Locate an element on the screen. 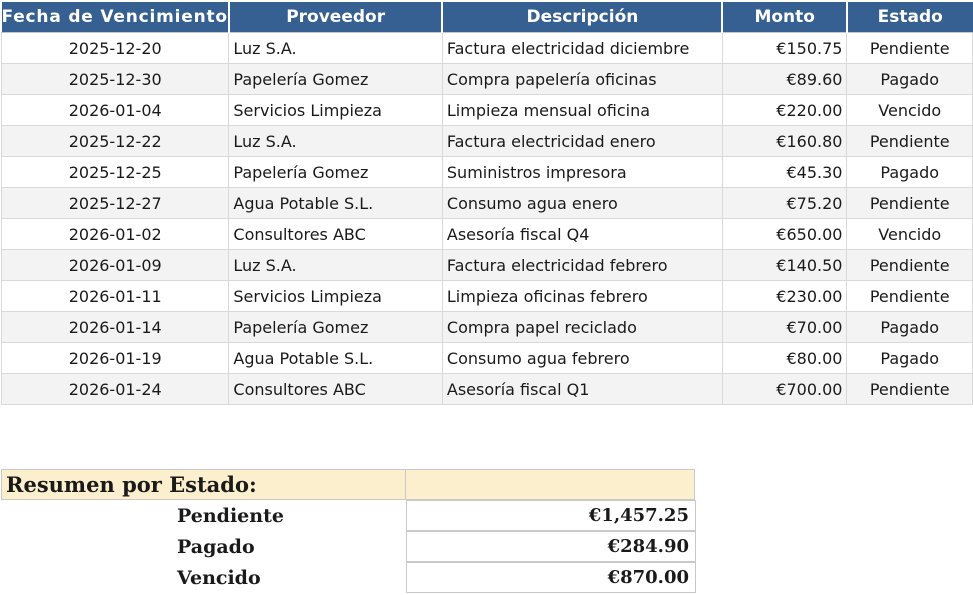 The image size is (973, 595). cell-descripcion: Consumo agua febrero is located at coordinates (582, 358).